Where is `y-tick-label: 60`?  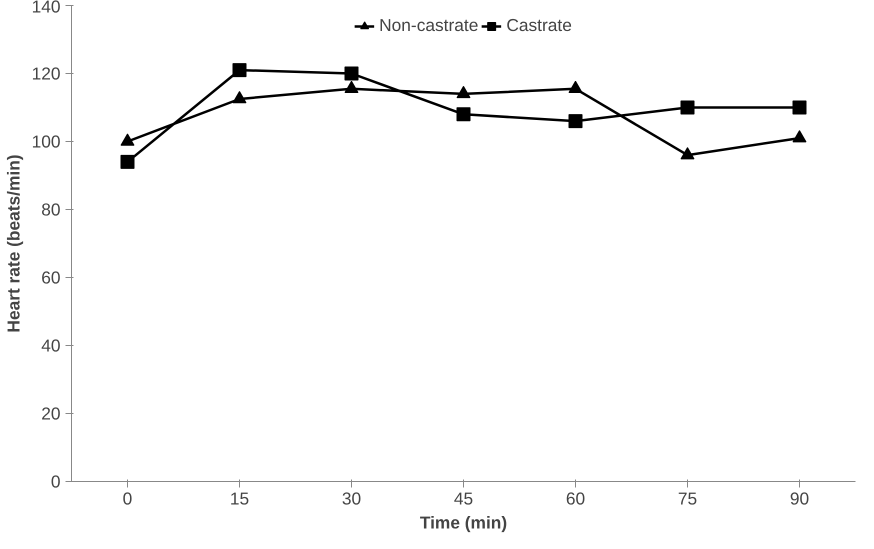 y-tick-label: 60 is located at coordinates (51, 278).